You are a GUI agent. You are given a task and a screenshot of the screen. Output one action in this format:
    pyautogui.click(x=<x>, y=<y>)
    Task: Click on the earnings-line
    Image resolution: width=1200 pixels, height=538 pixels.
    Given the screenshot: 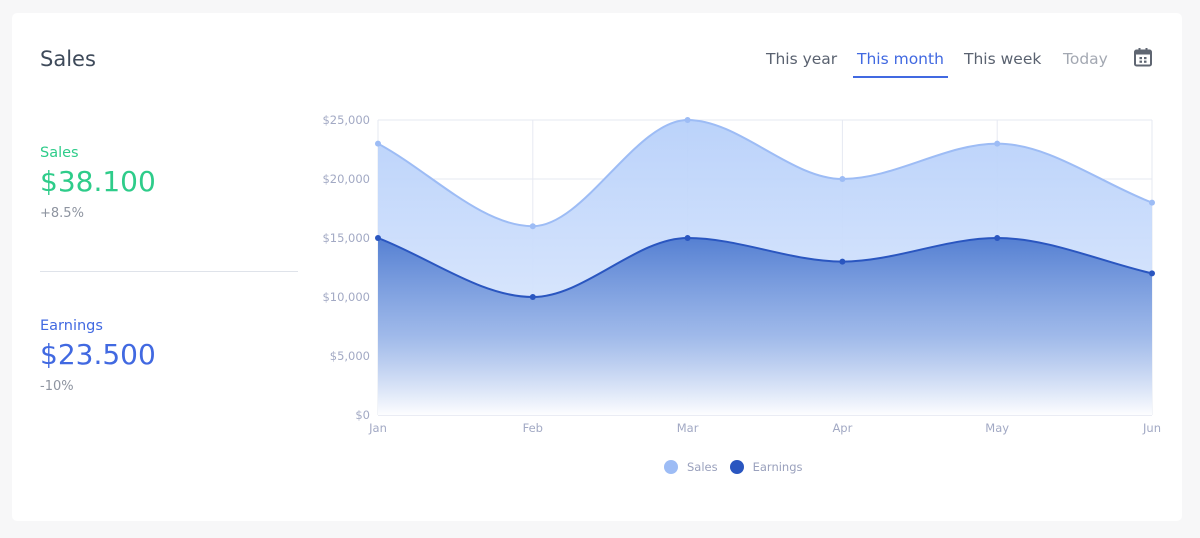 What is the action you would take?
    pyautogui.click(x=765, y=267)
    